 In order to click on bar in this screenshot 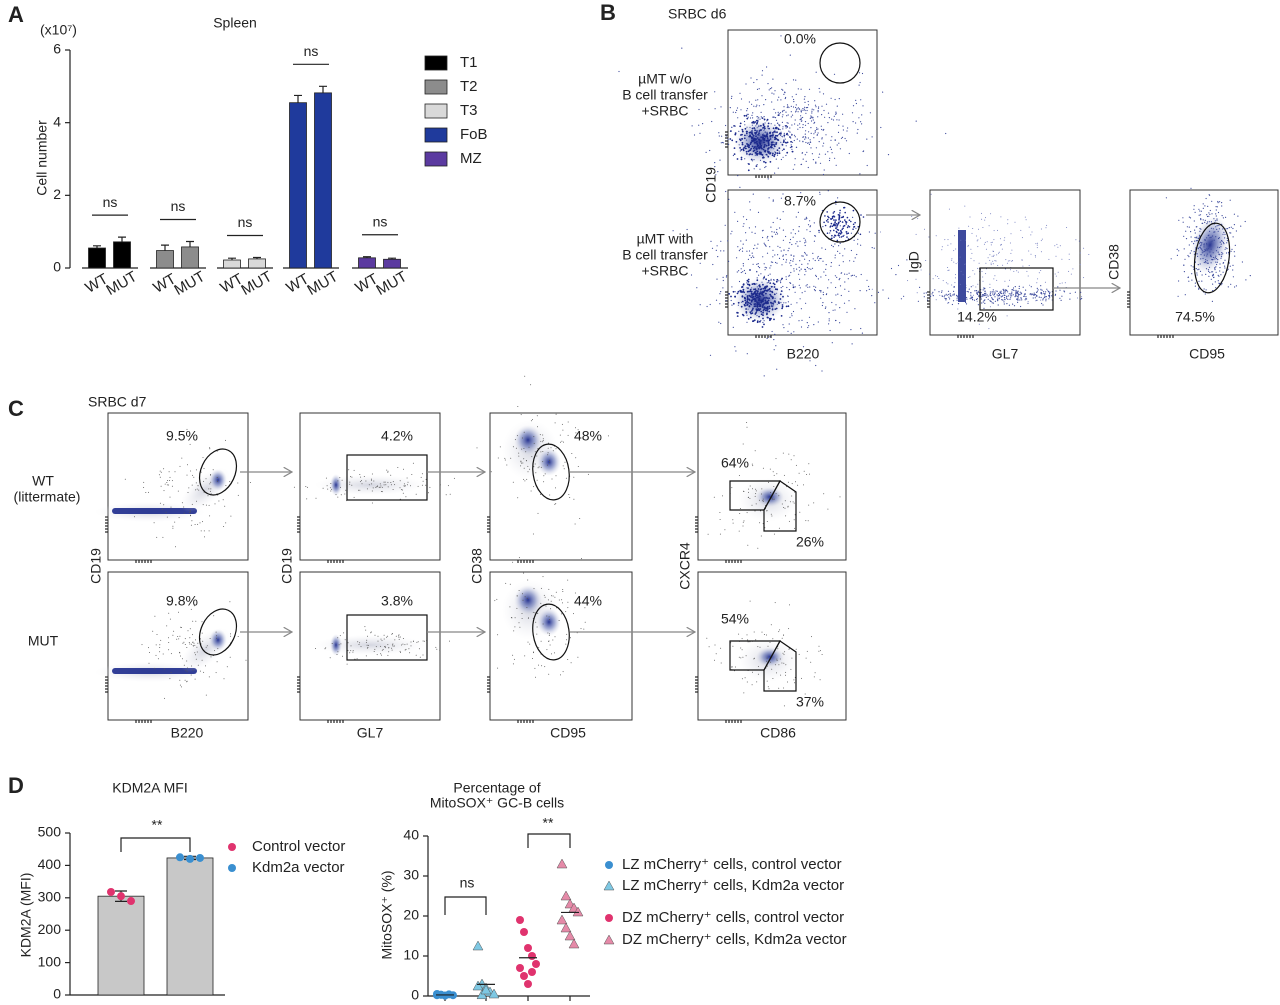, I will do `click(298, 185)`.